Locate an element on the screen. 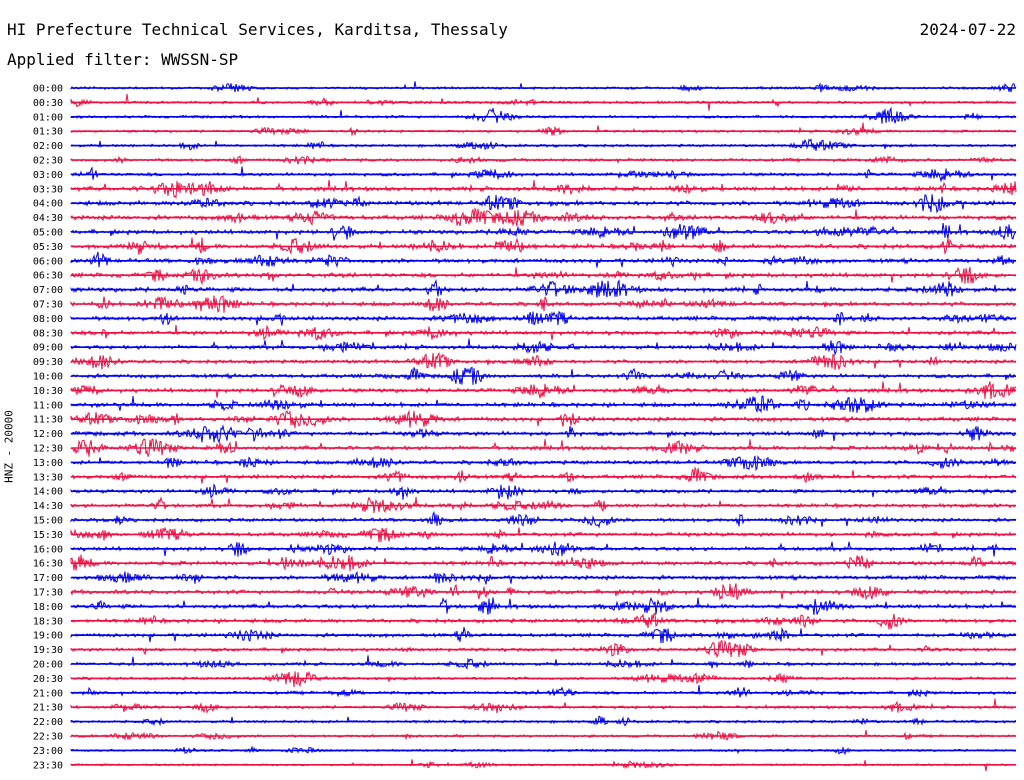 This screenshot has height=780, width=1024. tick-label-1200: 12:00 is located at coordinates (48, 434).